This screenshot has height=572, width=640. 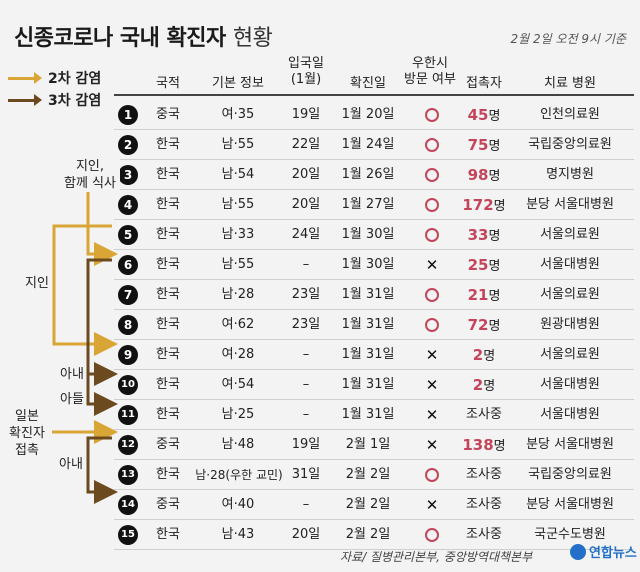 I want to click on table-row: 1 중국 여·35 19일 1월 20일 45명 인천의료원, so click(x=374, y=115).